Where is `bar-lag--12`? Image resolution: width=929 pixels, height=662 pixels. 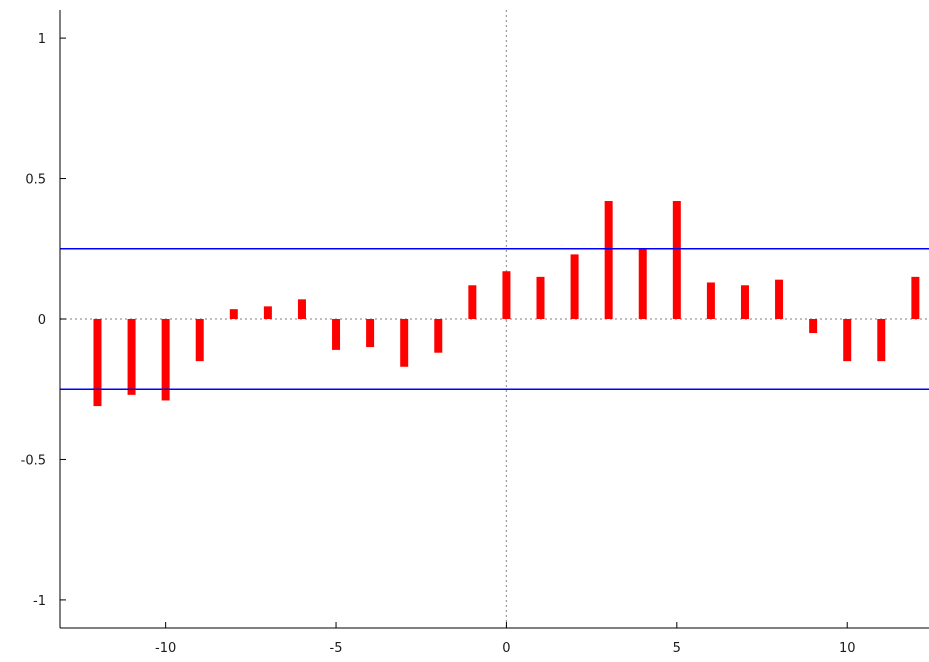
bar-lag--12 is located at coordinates (97, 363).